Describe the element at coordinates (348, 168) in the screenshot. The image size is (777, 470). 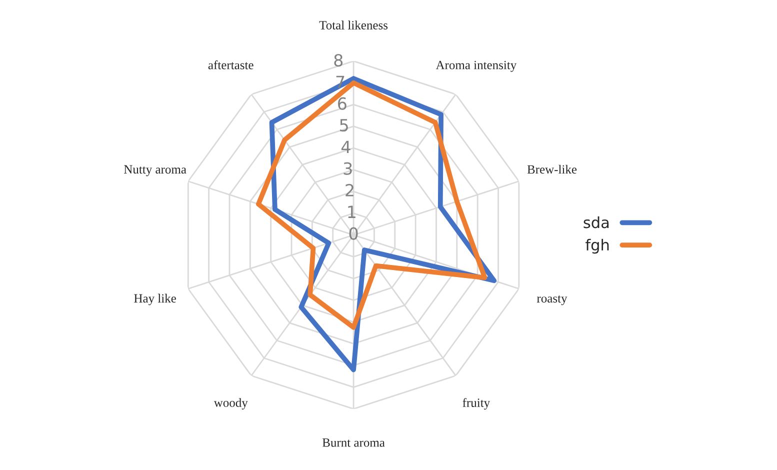
I see `y-tick-label: 3` at that location.